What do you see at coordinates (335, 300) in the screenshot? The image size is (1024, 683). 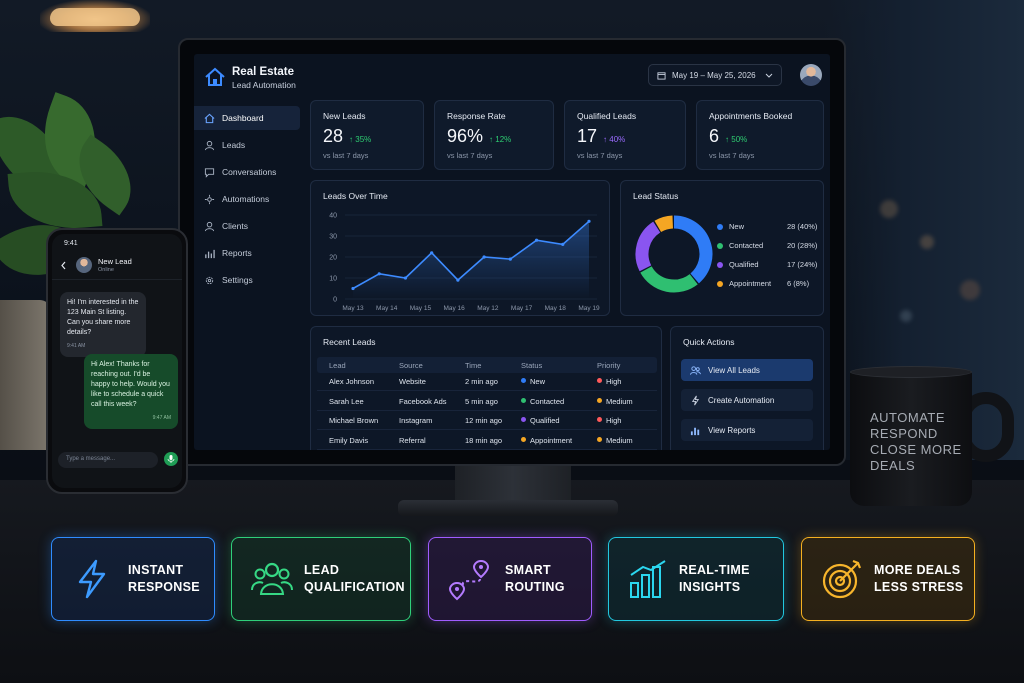 I see `y-tick-label: 0` at bounding box center [335, 300].